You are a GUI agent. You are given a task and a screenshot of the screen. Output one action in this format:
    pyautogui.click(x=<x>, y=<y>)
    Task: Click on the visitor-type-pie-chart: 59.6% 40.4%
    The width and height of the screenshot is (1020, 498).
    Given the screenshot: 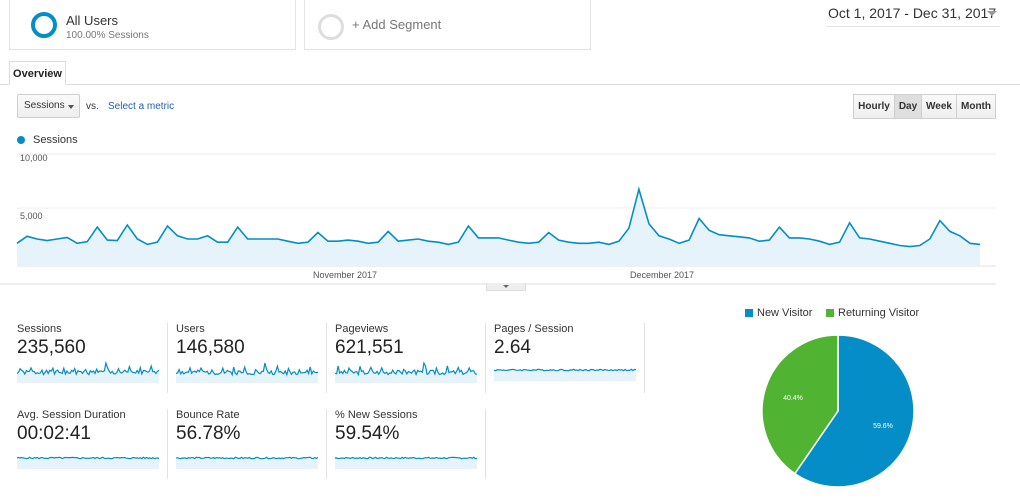 What is the action you would take?
    pyautogui.click(x=838, y=411)
    